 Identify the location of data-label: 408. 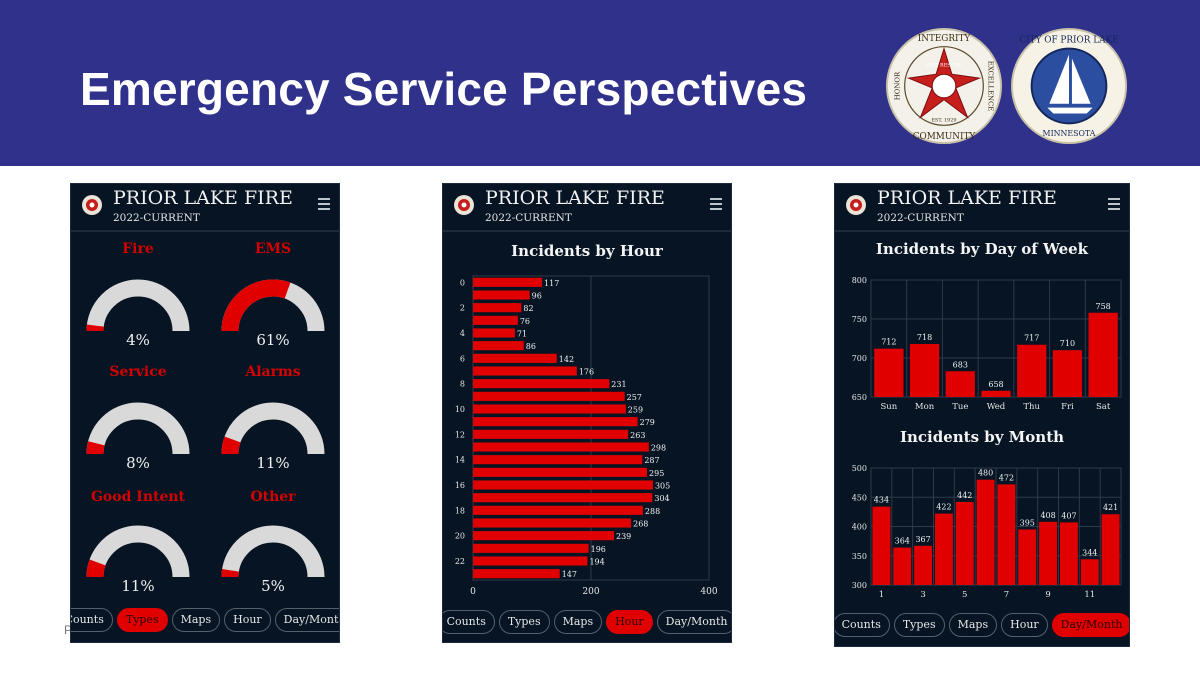
(1047, 515).